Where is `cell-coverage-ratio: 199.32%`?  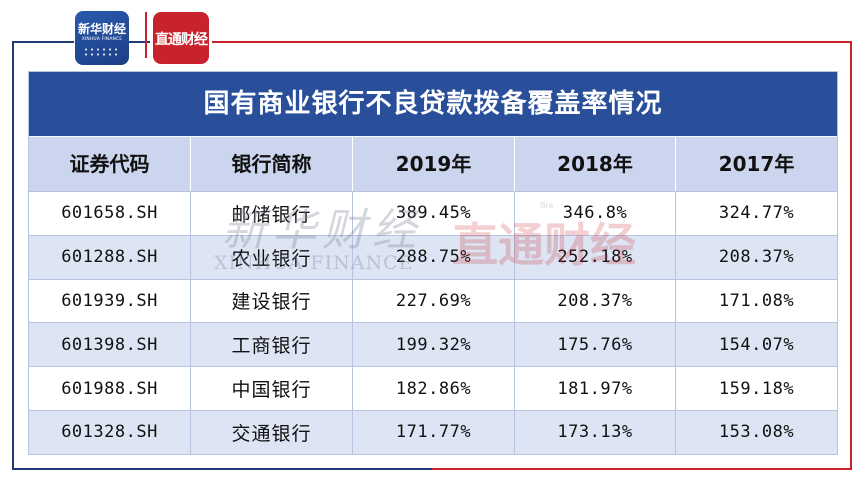
cell-coverage-ratio: 199.32% is located at coordinates (434, 345).